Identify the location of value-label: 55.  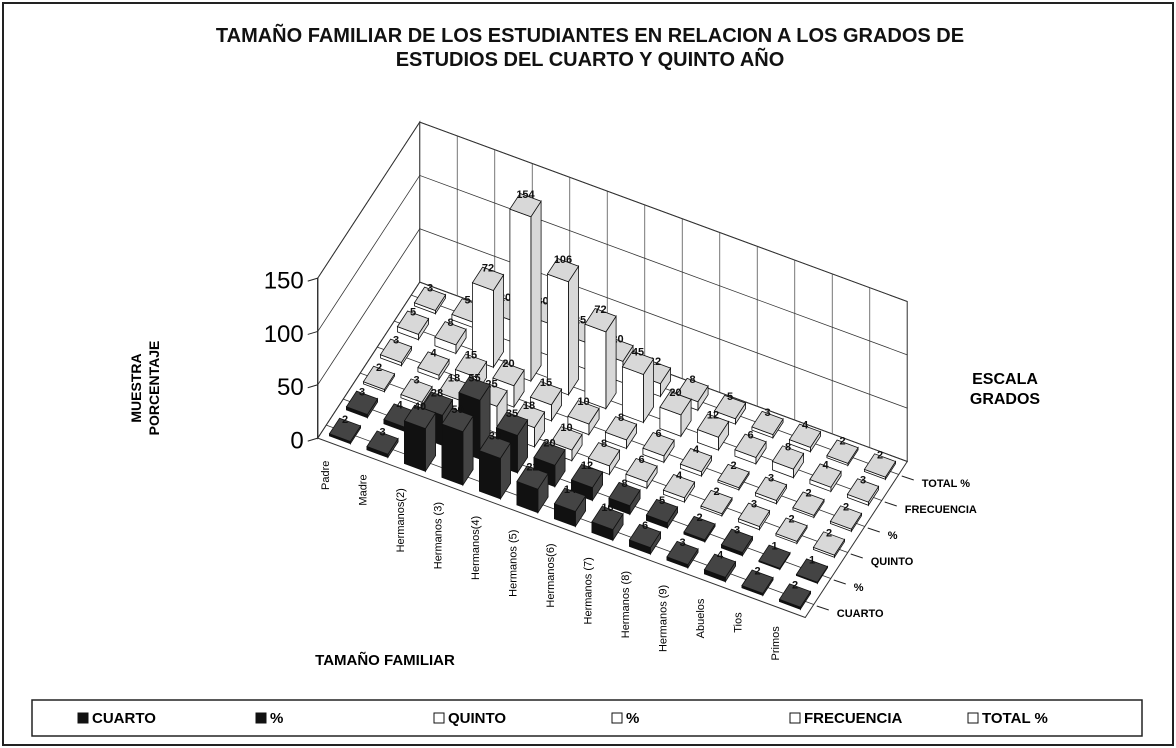
(474, 379).